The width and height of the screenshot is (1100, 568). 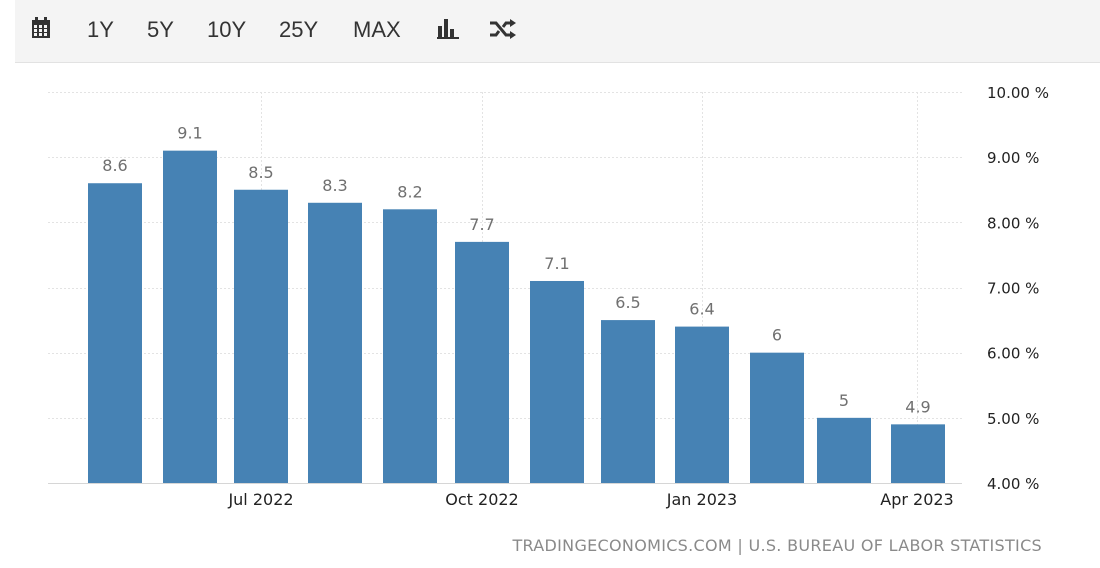 I want to click on y-tick-label: 8.00 %, so click(x=1013, y=223).